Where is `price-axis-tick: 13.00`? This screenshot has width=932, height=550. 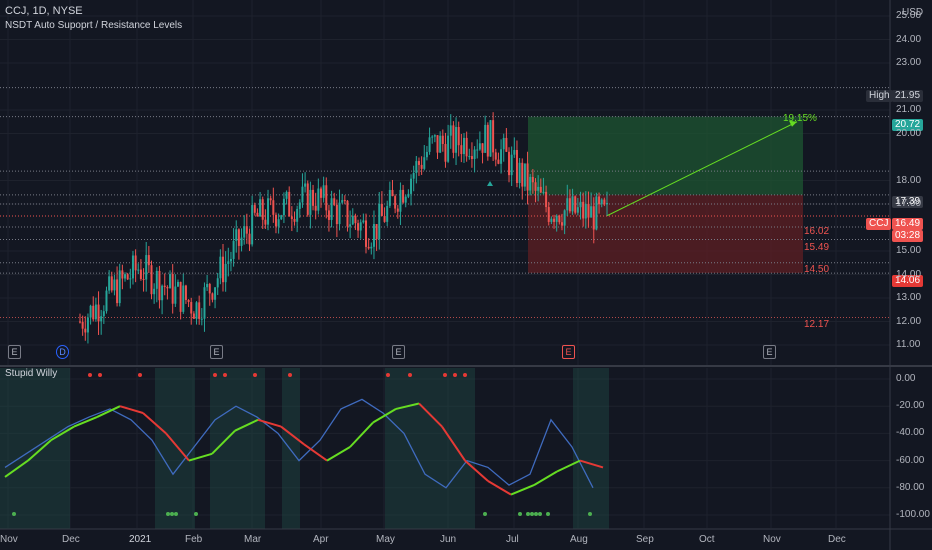 price-axis-tick: 13.00 is located at coordinates (909, 297).